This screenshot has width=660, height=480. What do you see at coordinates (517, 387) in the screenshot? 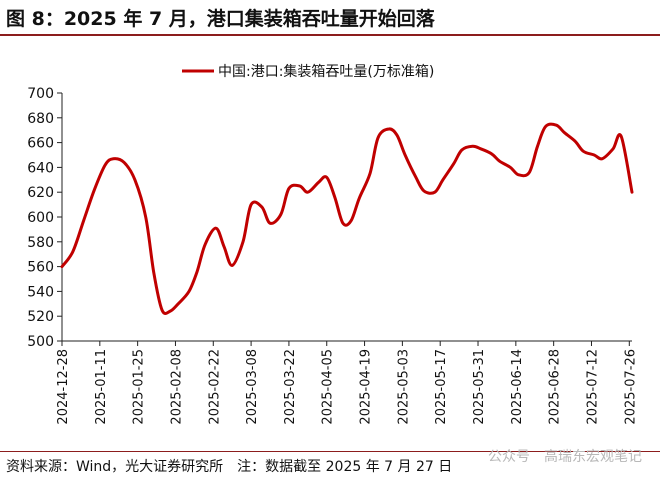
I see `x-tick-label: 2025-06-14` at bounding box center [517, 387].